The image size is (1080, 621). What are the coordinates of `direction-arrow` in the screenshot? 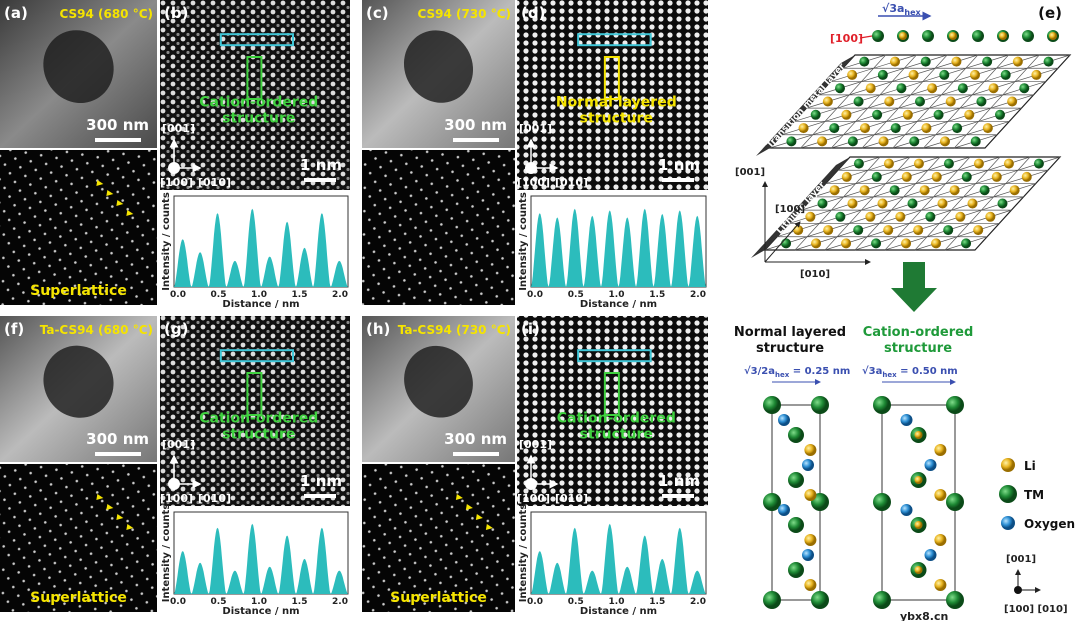 It's located at (866, 37).